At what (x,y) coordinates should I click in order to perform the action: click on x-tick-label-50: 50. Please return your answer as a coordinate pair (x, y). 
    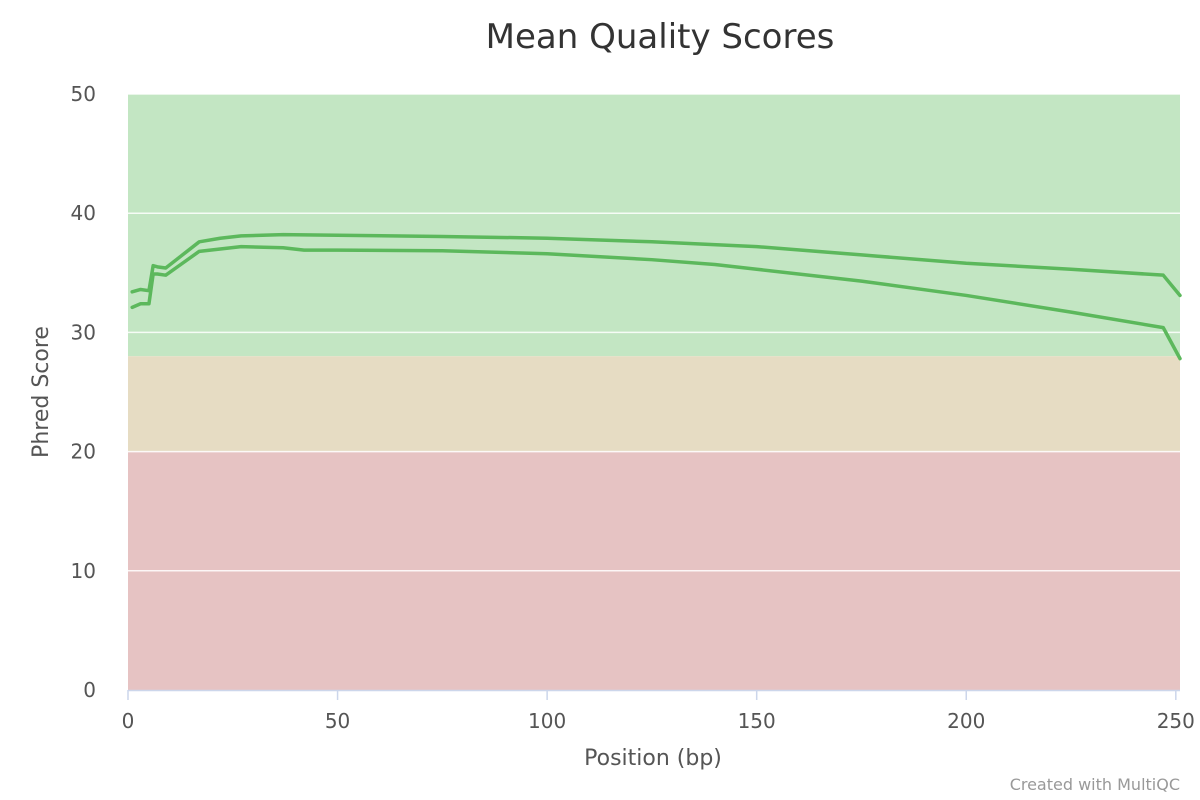
    Looking at the image, I should click on (337, 721).